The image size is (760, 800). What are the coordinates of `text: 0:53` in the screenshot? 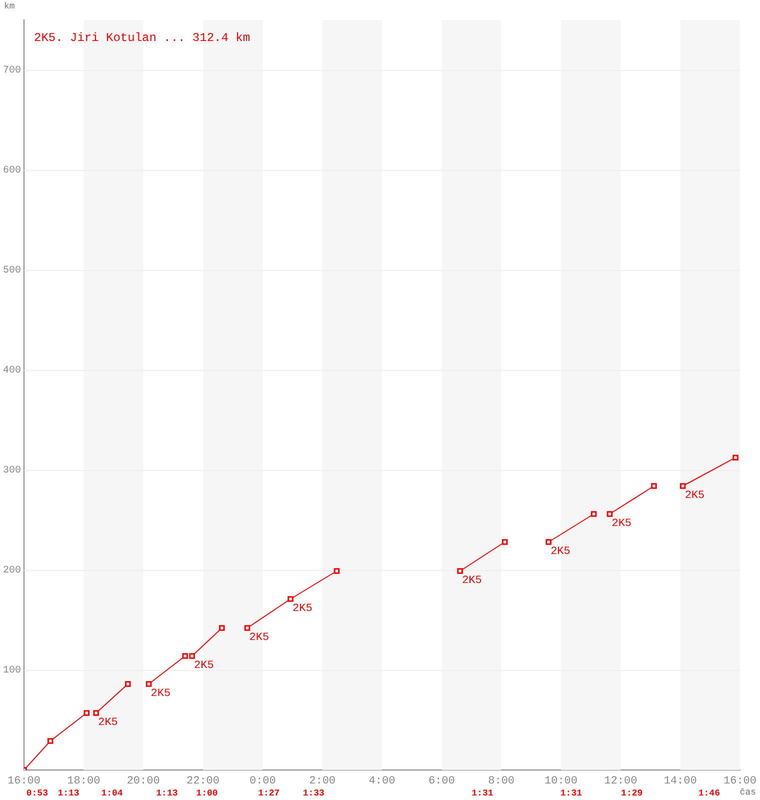 It's located at (37, 793).